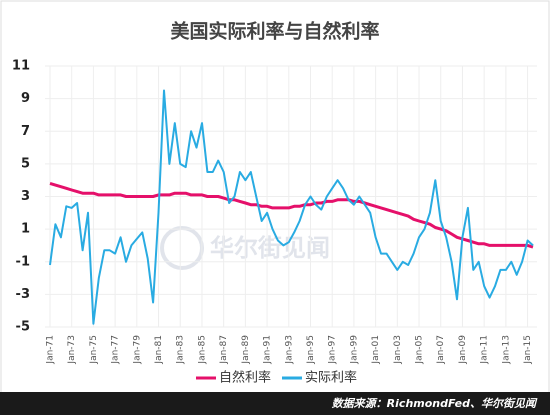 Image resolution: width=550 pixels, height=415 pixels. I want to click on chart-title: 美国实际利率与自然利率, so click(274, 31).